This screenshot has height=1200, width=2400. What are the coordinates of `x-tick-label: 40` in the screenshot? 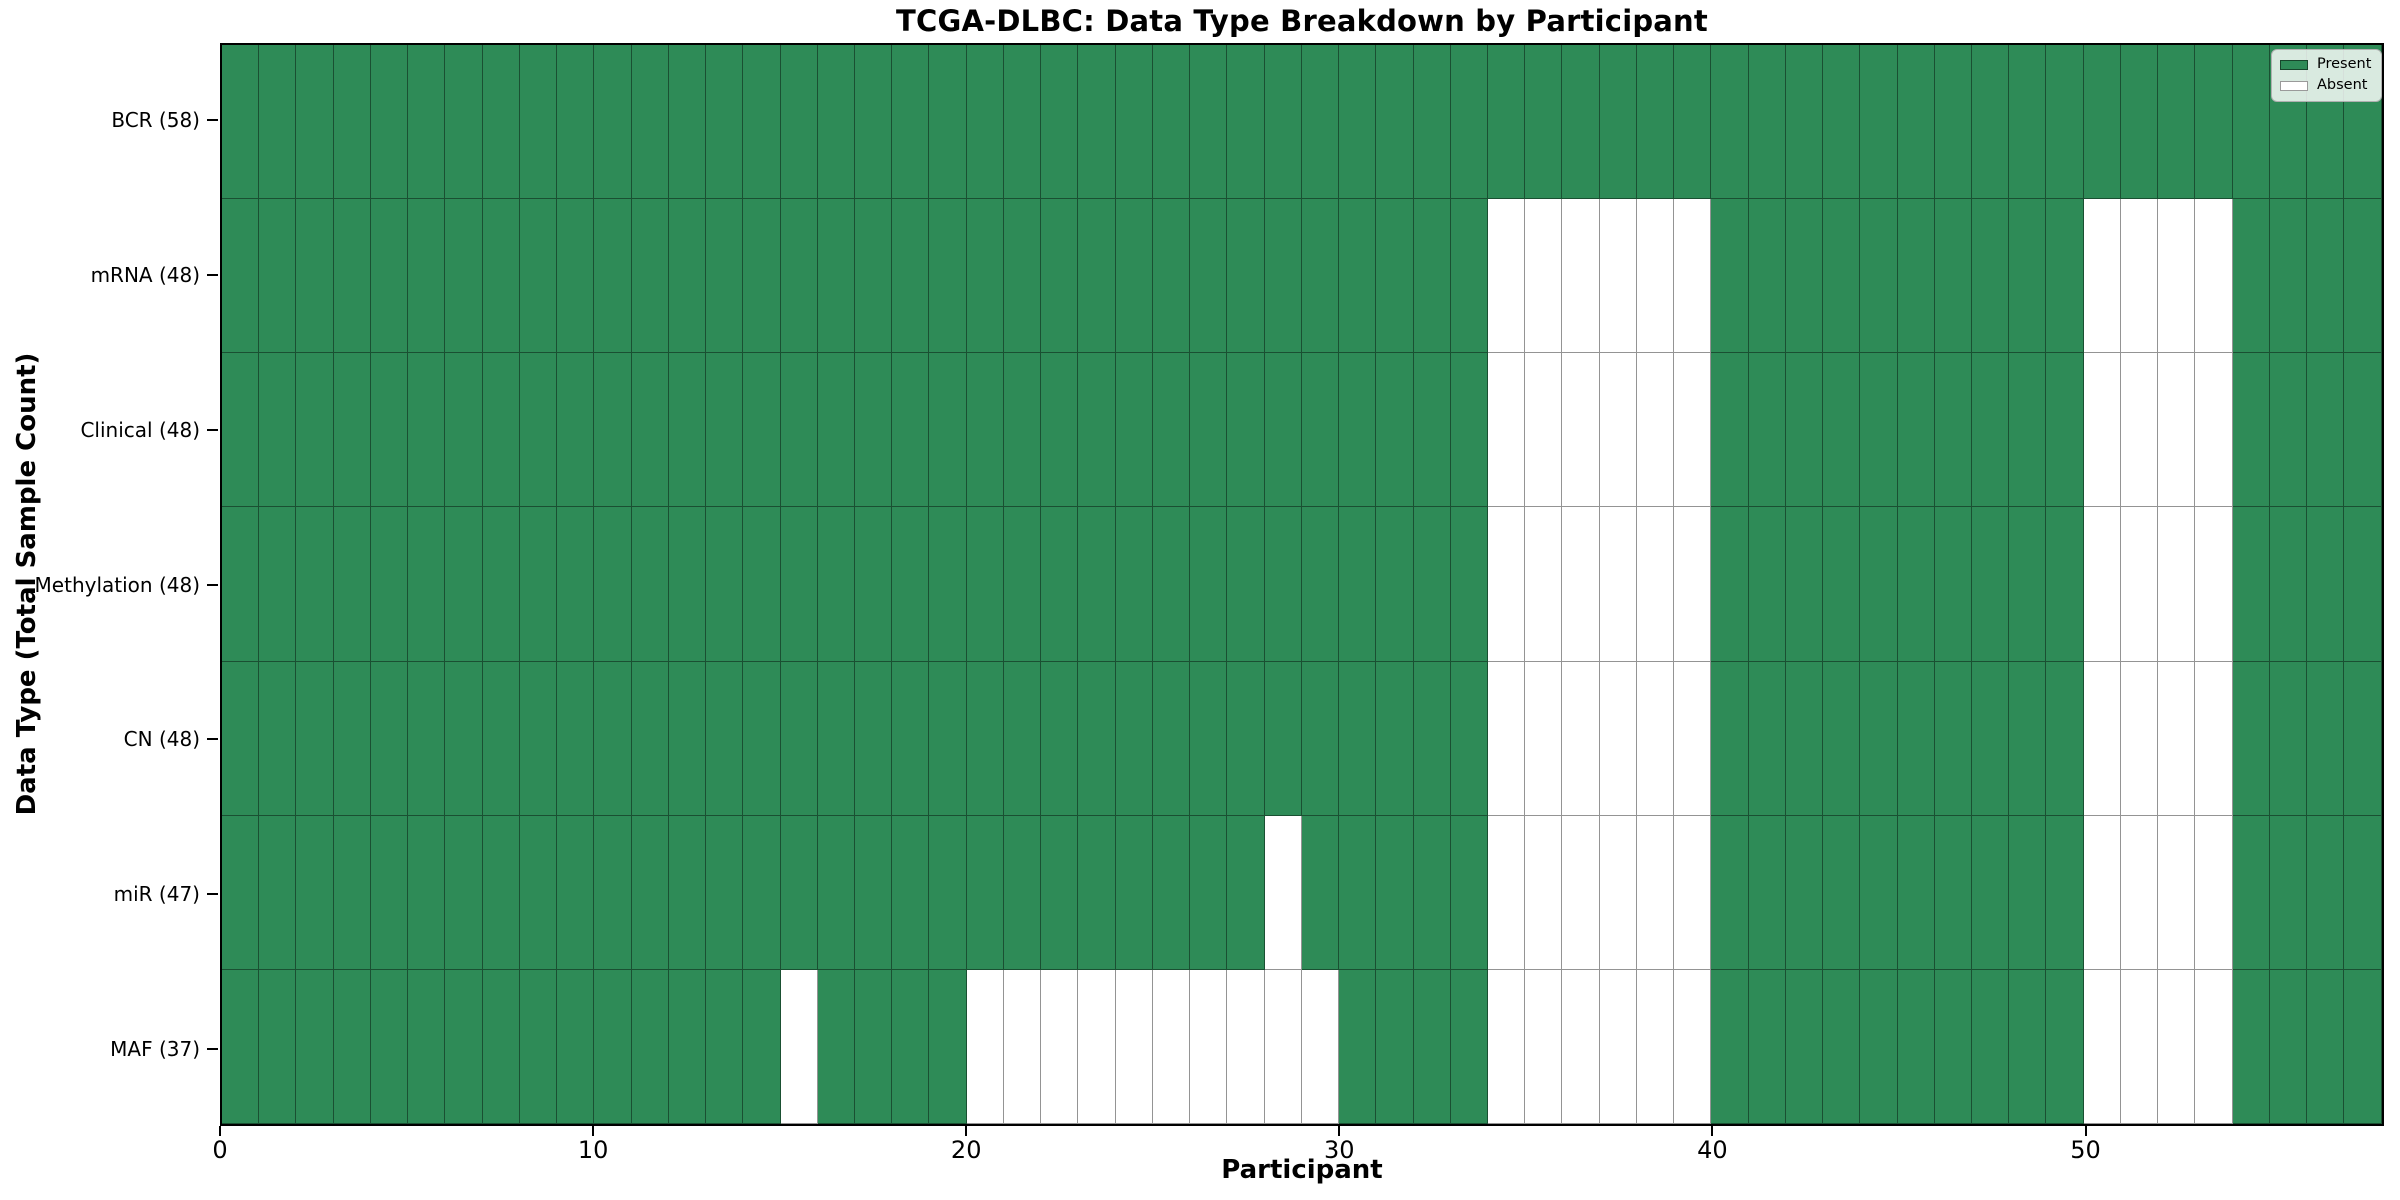 It's located at (1712, 1150).